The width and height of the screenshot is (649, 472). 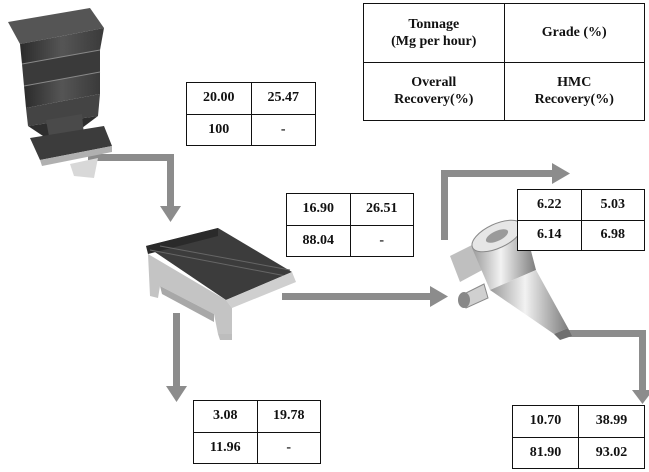 What do you see at coordinates (288, 447) in the screenshot?
I see `screen-oversize-hmc-recovery: -` at bounding box center [288, 447].